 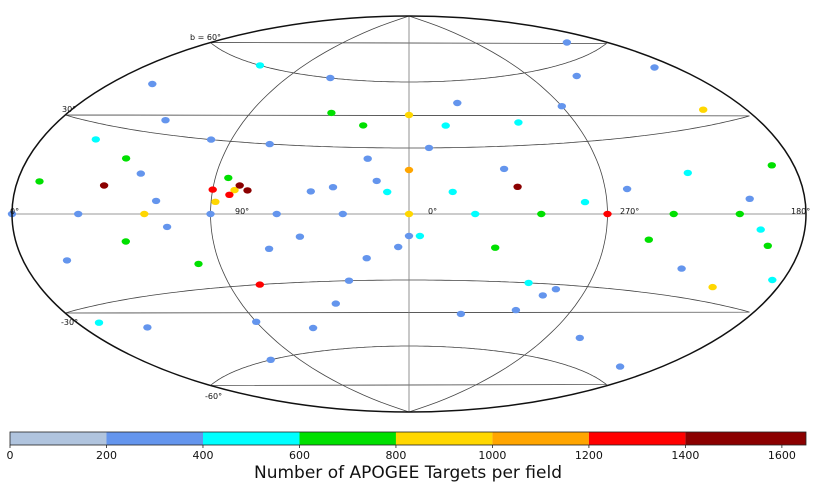 What do you see at coordinates (408, 473) in the screenshot?
I see `colorbar-label: Number of APOGEE Targets per field` at bounding box center [408, 473].